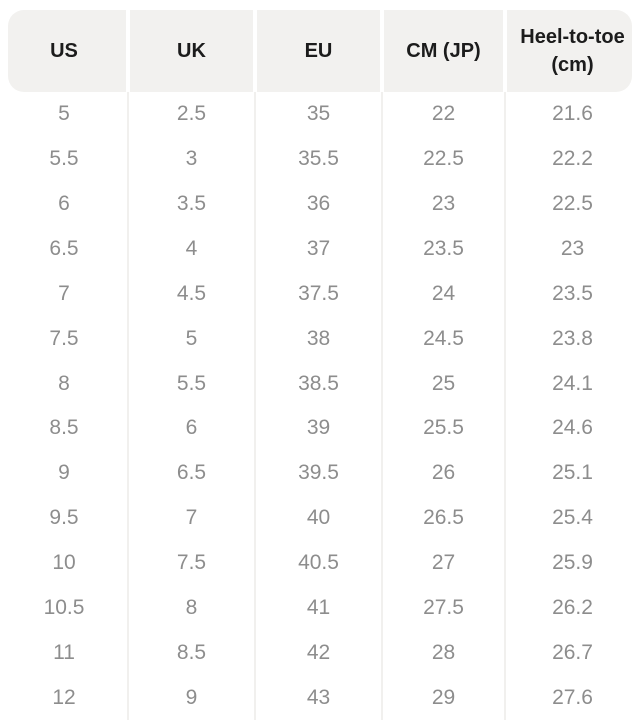 This screenshot has height=720, width=640. What do you see at coordinates (443, 114) in the screenshot?
I see `cell-cm-jp: 22` at bounding box center [443, 114].